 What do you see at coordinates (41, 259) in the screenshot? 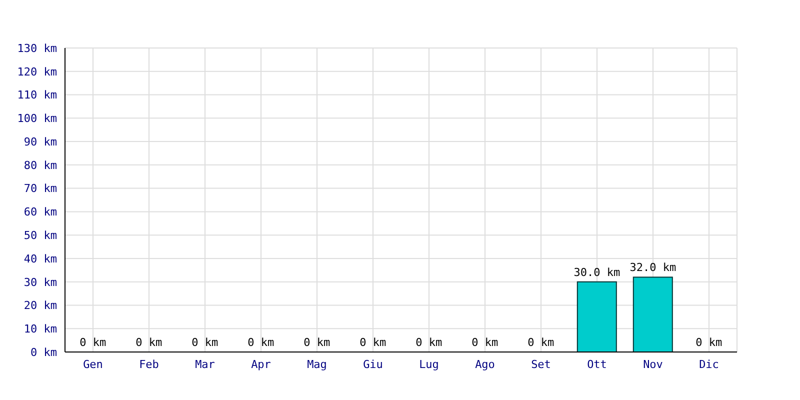
I see `y-tick-label: 40 km` at bounding box center [41, 259].